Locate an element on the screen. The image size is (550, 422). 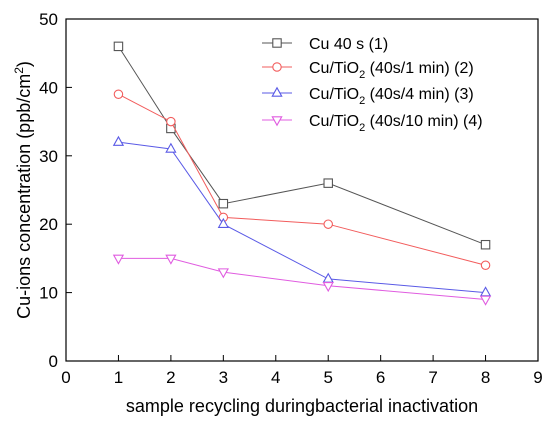
y-tick-label: 40 is located at coordinates (48, 87).